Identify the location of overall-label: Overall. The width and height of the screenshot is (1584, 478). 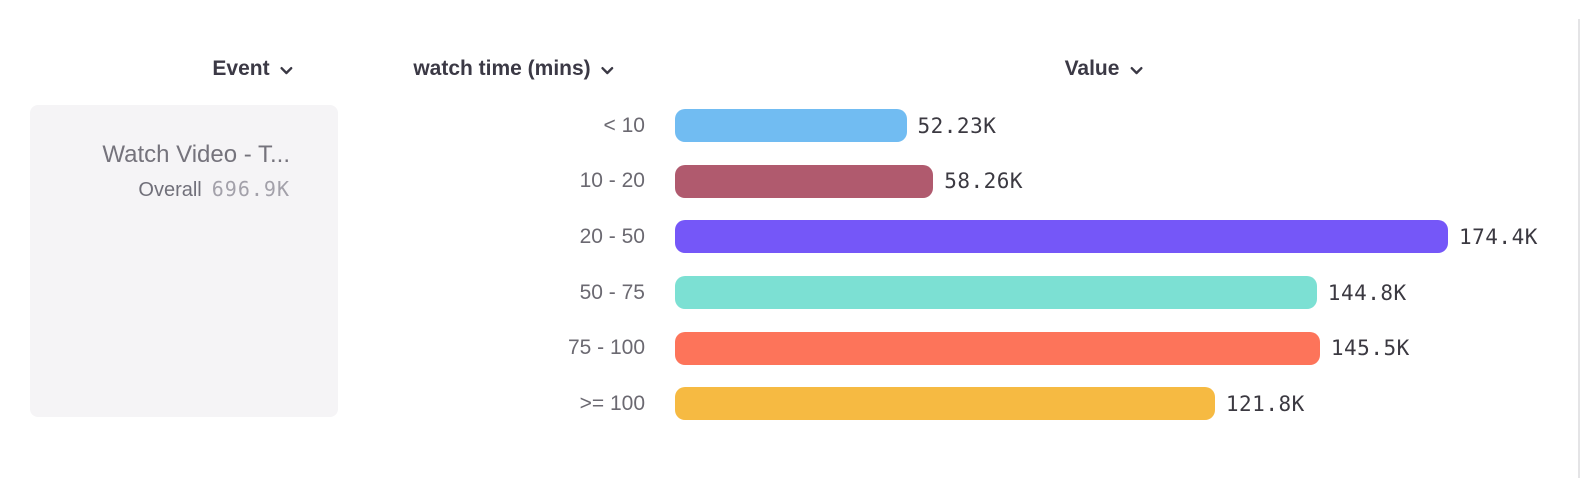
(170, 190).